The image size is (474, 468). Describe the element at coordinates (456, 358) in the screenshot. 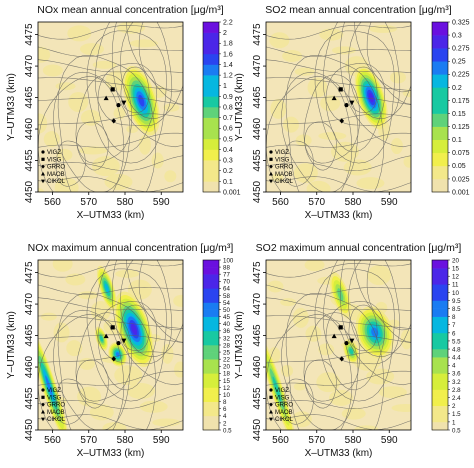

I see `colorbar-label: 4.4` at that location.